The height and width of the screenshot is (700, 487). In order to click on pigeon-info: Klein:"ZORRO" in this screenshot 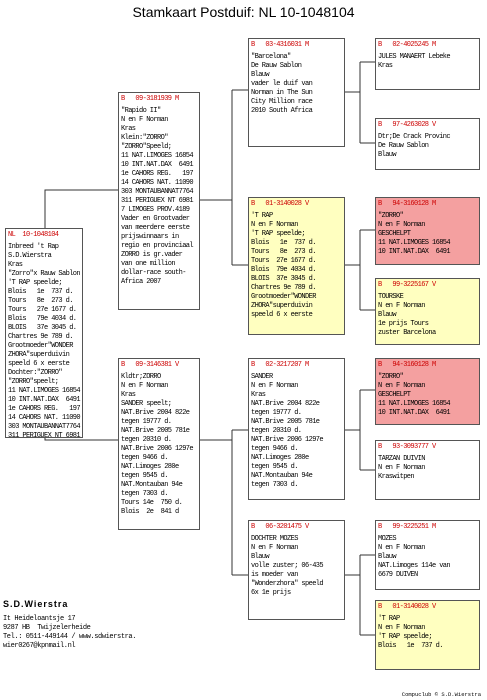, I will do `click(144, 138)`.